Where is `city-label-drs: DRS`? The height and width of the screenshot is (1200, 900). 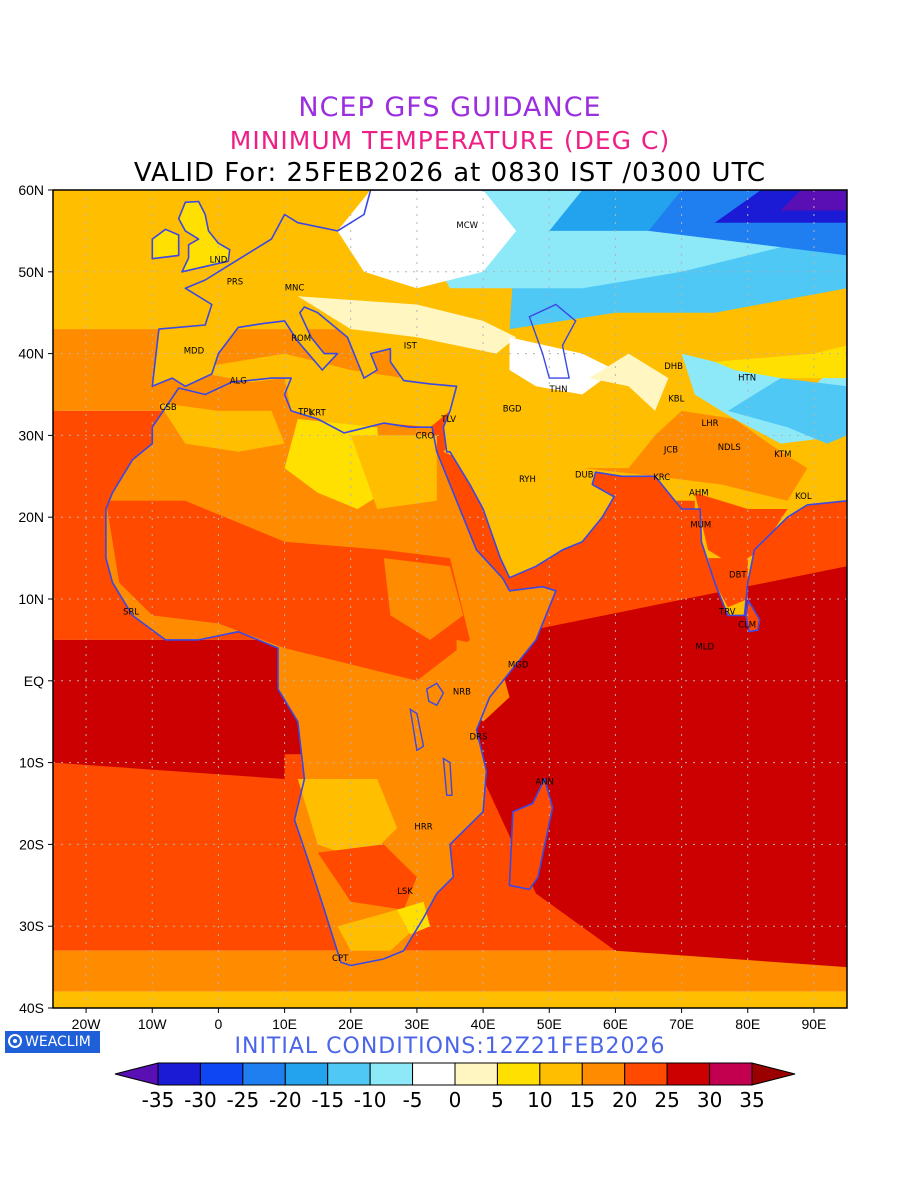
city-label-drs: DRS is located at coordinates (479, 737).